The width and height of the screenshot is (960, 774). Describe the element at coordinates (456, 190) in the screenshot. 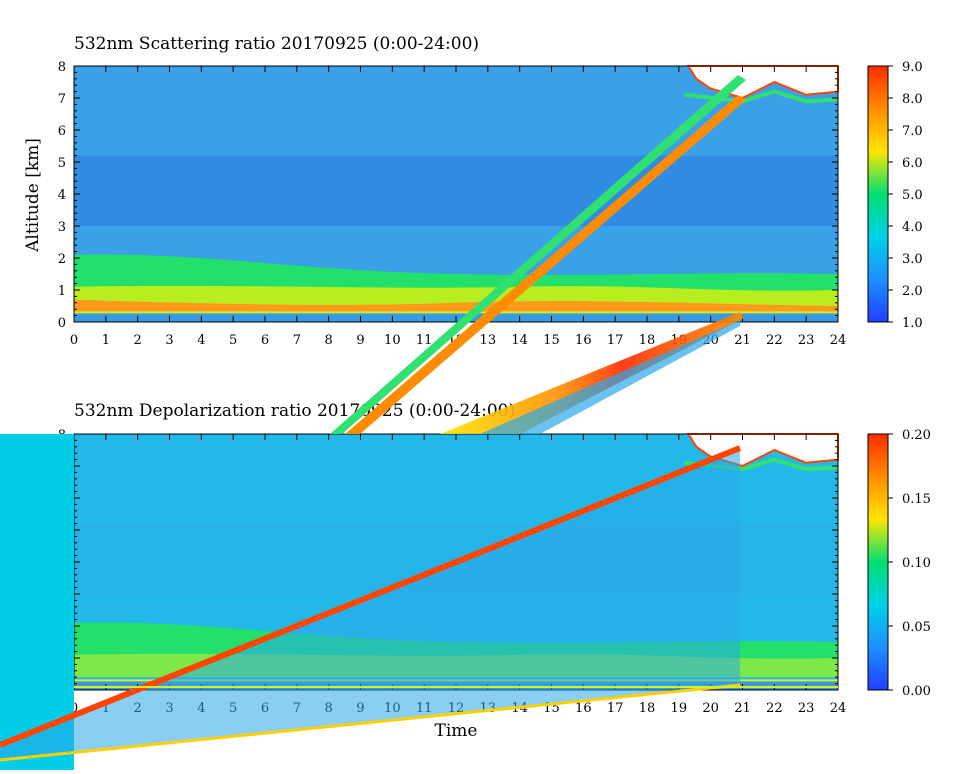

I see `mid-altitude-region` at that location.